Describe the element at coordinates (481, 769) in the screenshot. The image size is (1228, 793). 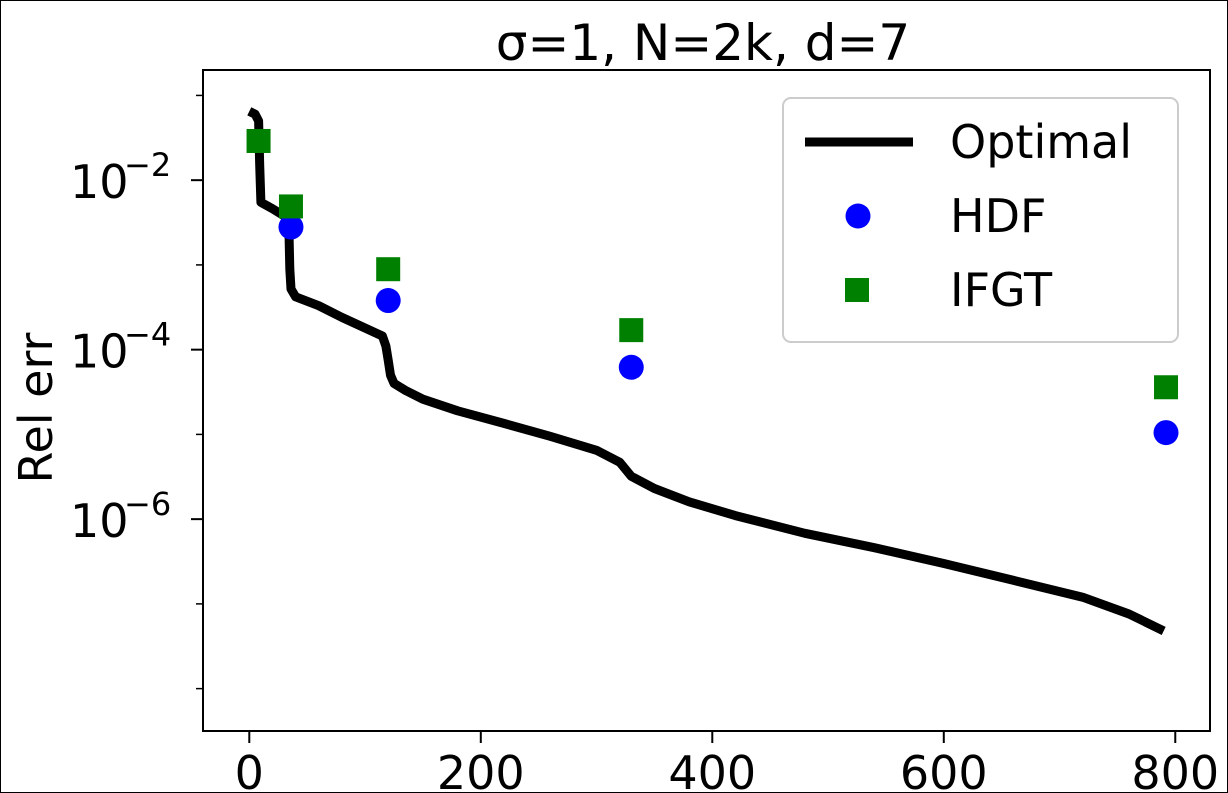
I see `x-tick-label: 200` at that location.